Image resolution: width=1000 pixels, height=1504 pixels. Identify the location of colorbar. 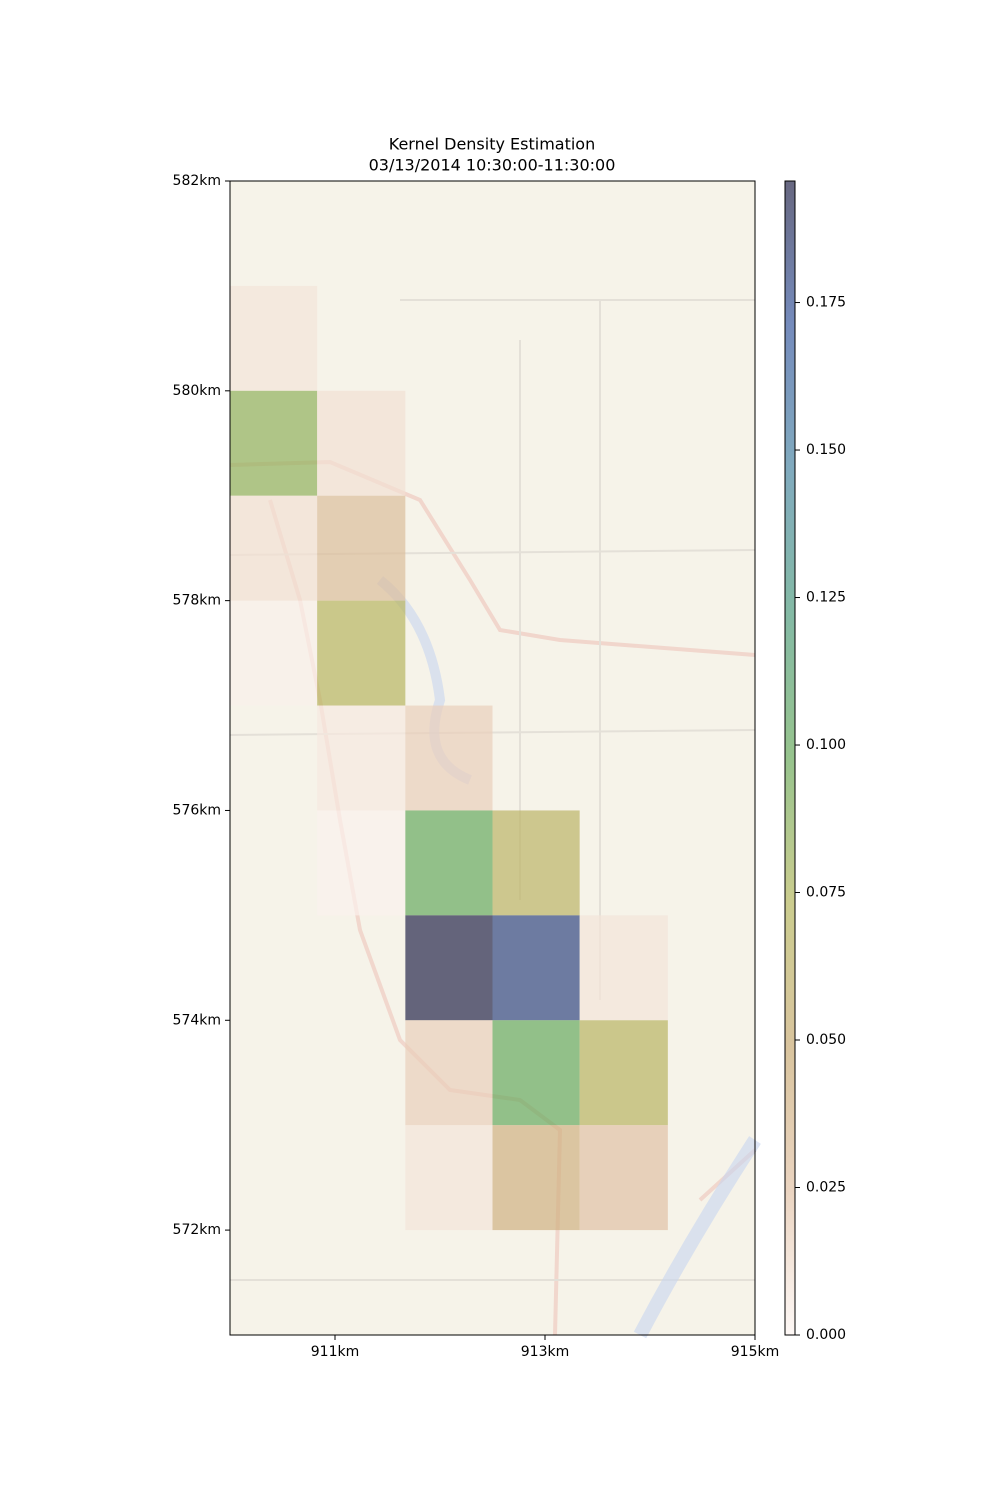
(790, 758).